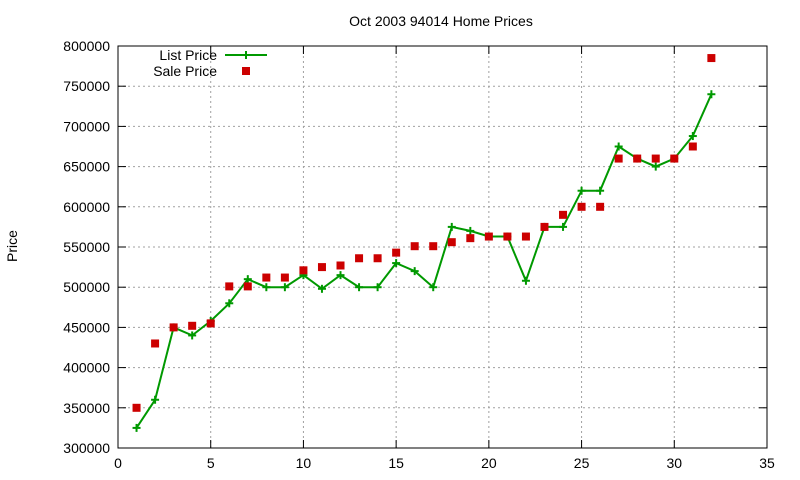 Image resolution: width=800 pixels, height=480 pixels. I want to click on y-tick-label: 750000, so click(86, 86).